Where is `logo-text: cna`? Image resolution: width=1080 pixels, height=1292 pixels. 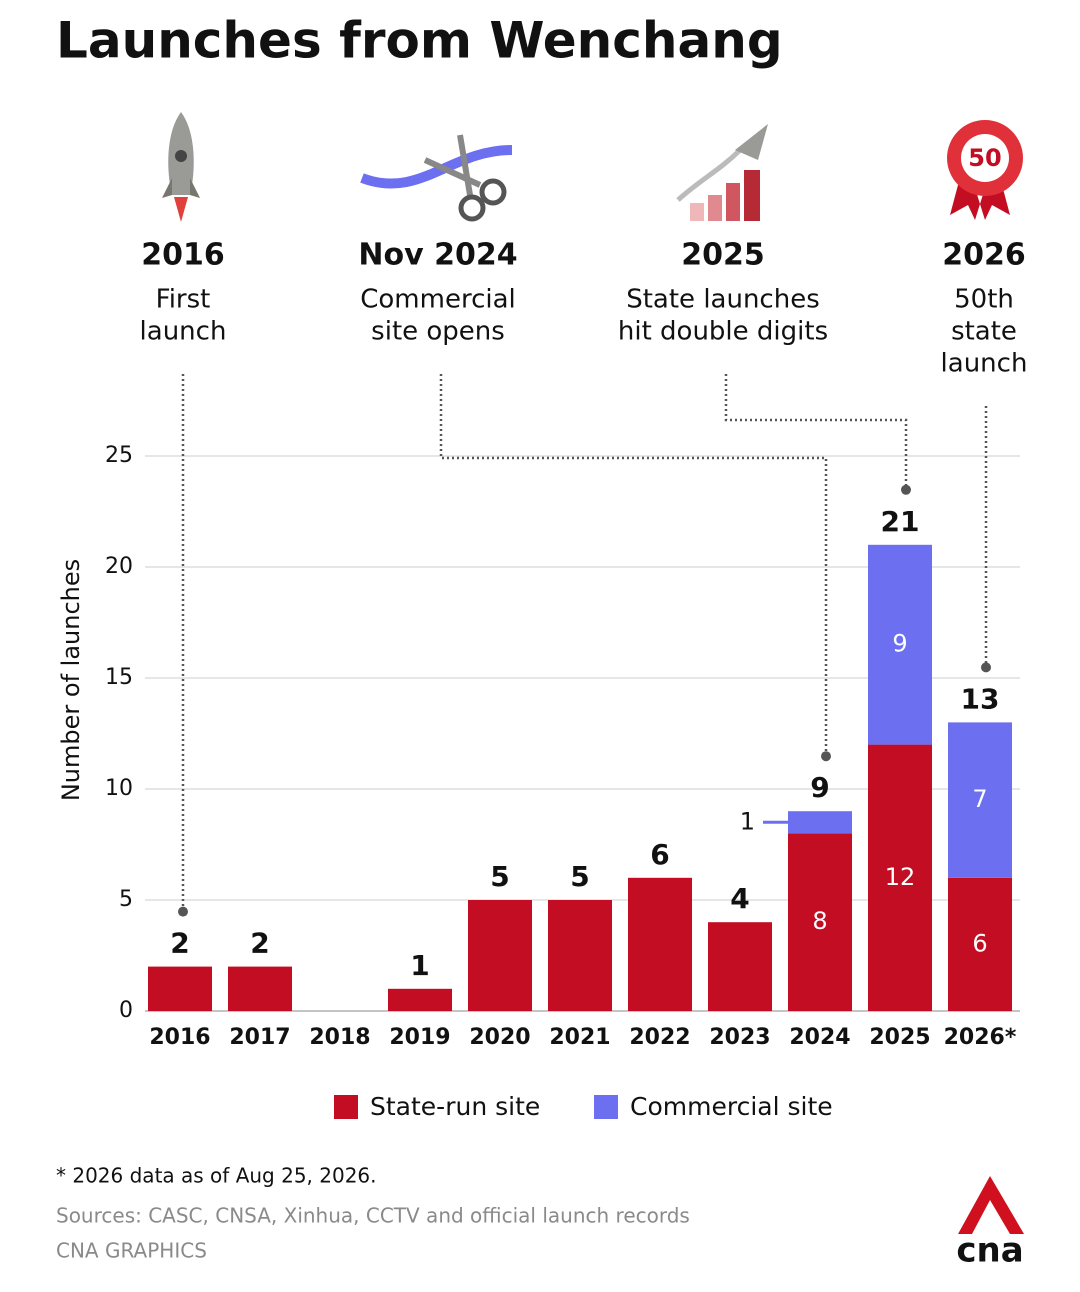
logo-text: cna is located at coordinates (989, 1251).